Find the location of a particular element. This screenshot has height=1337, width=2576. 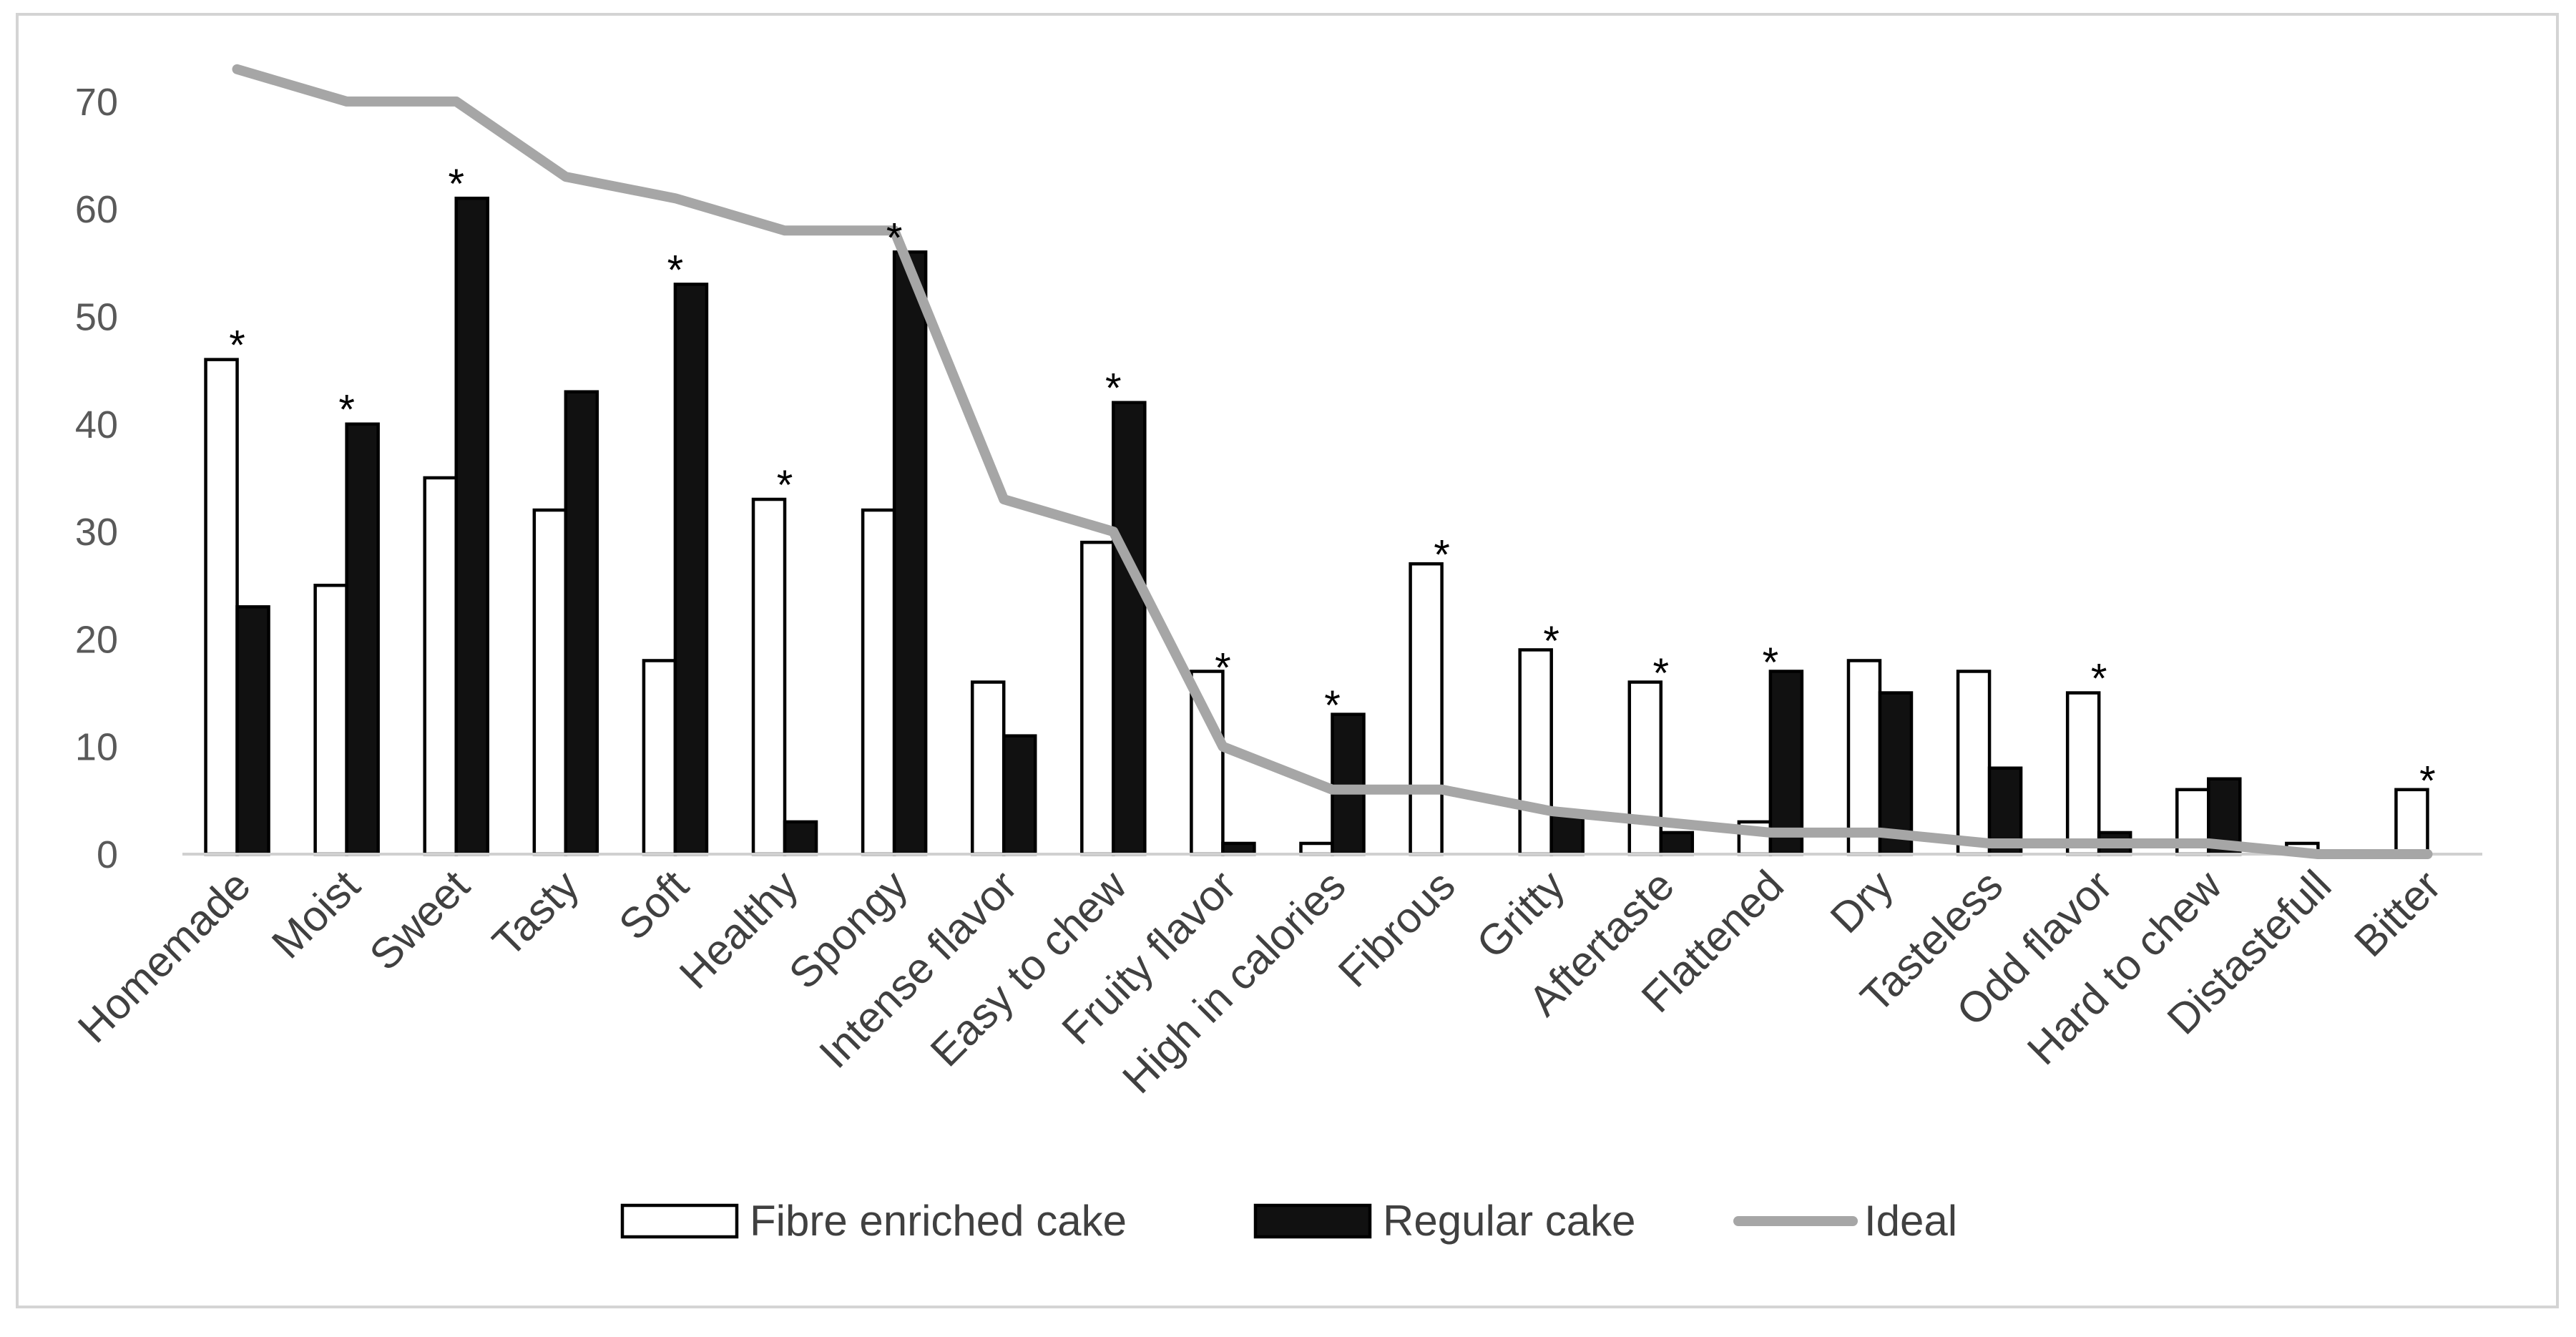

x-tick-label-tasty: Tasty is located at coordinates (536, 913).